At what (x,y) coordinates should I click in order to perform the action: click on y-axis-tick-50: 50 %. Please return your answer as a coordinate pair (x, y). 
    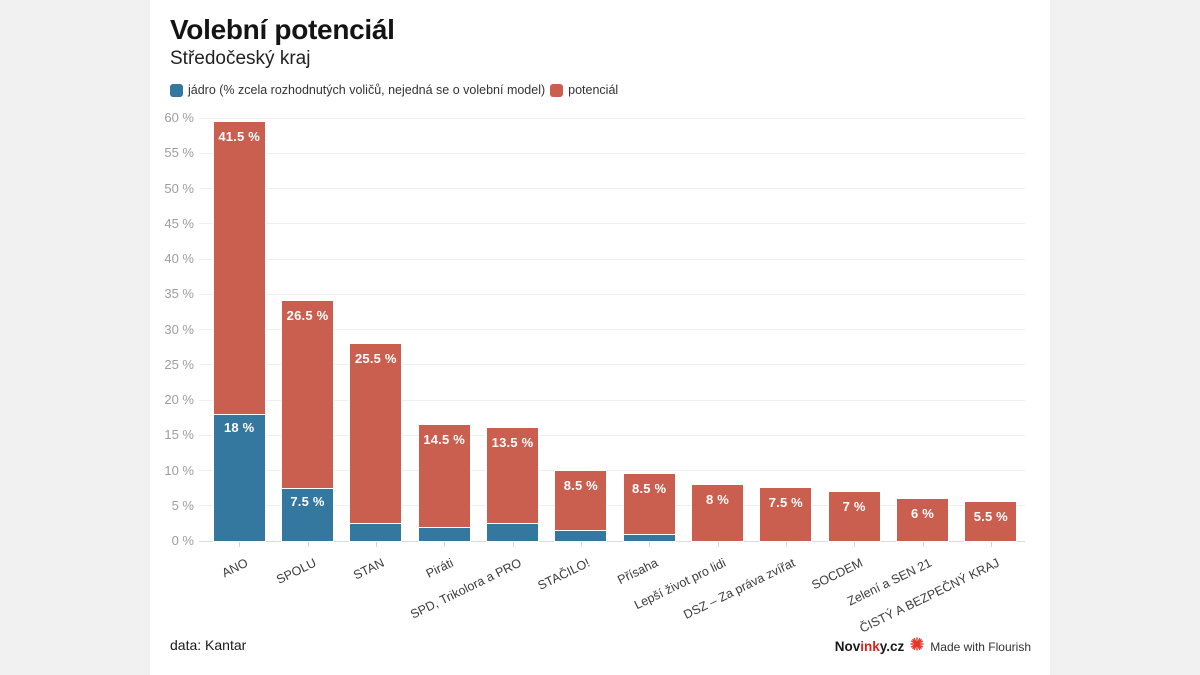
    Looking at the image, I should click on (179, 188).